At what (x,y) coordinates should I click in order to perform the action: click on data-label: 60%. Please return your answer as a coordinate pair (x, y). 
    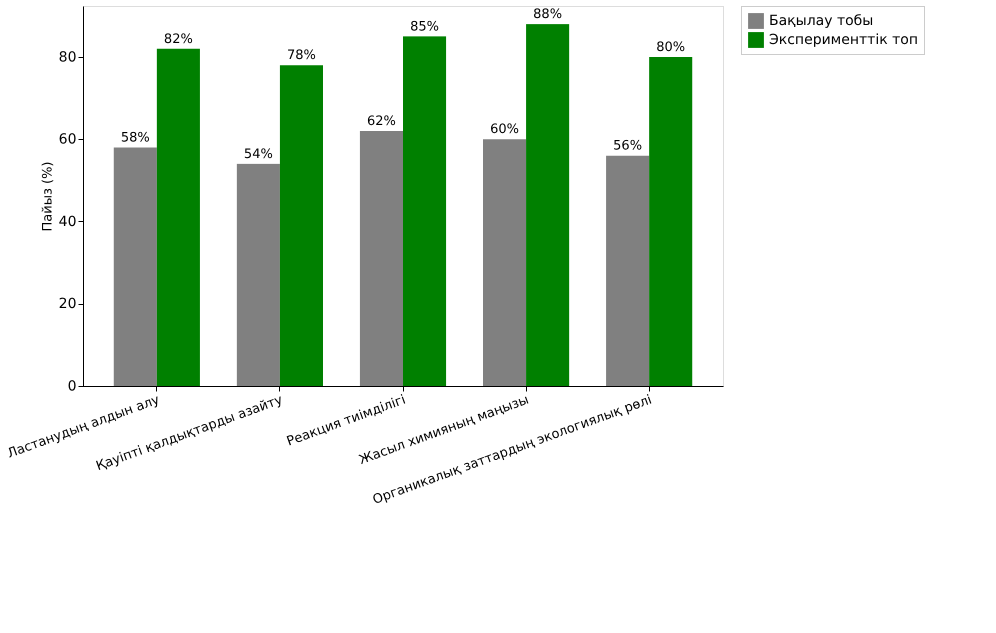
    Looking at the image, I should click on (504, 130).